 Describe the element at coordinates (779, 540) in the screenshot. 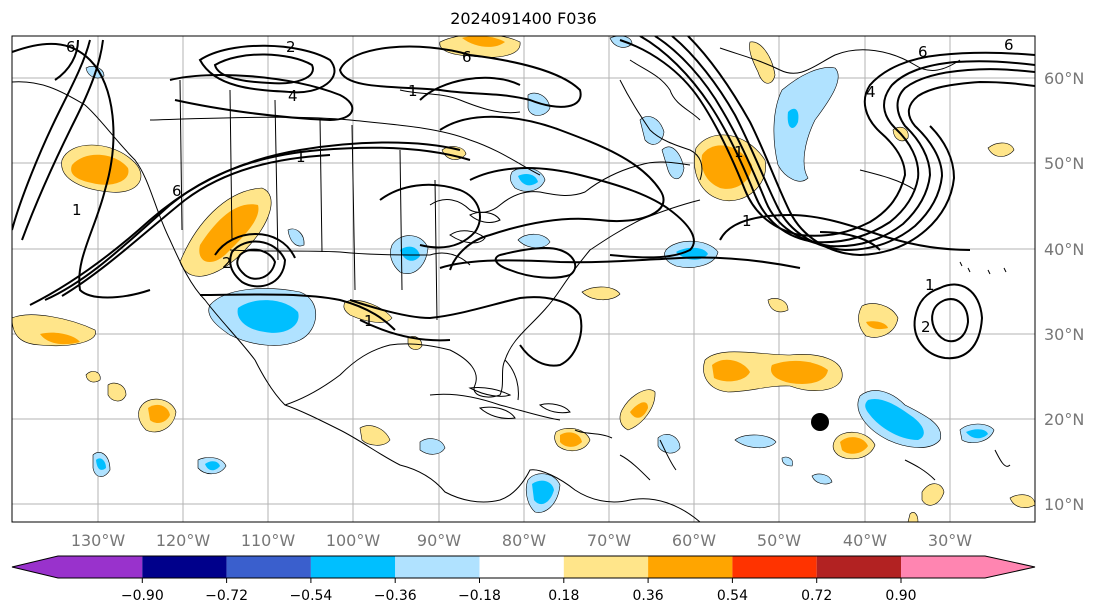

I see `lon-label-50w: 50°W` at that location.